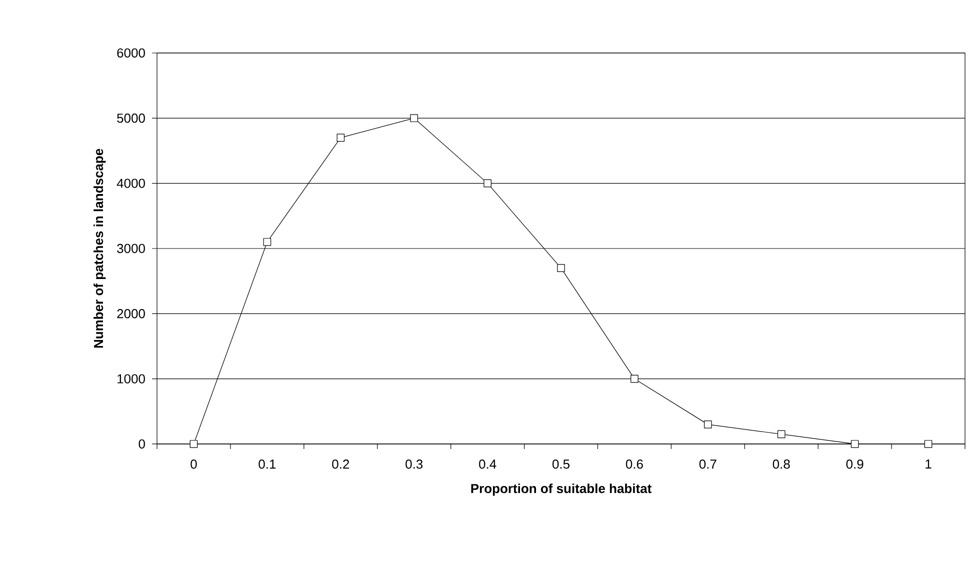  I want to click on y-tick-label: 6000, so click(131, 53).